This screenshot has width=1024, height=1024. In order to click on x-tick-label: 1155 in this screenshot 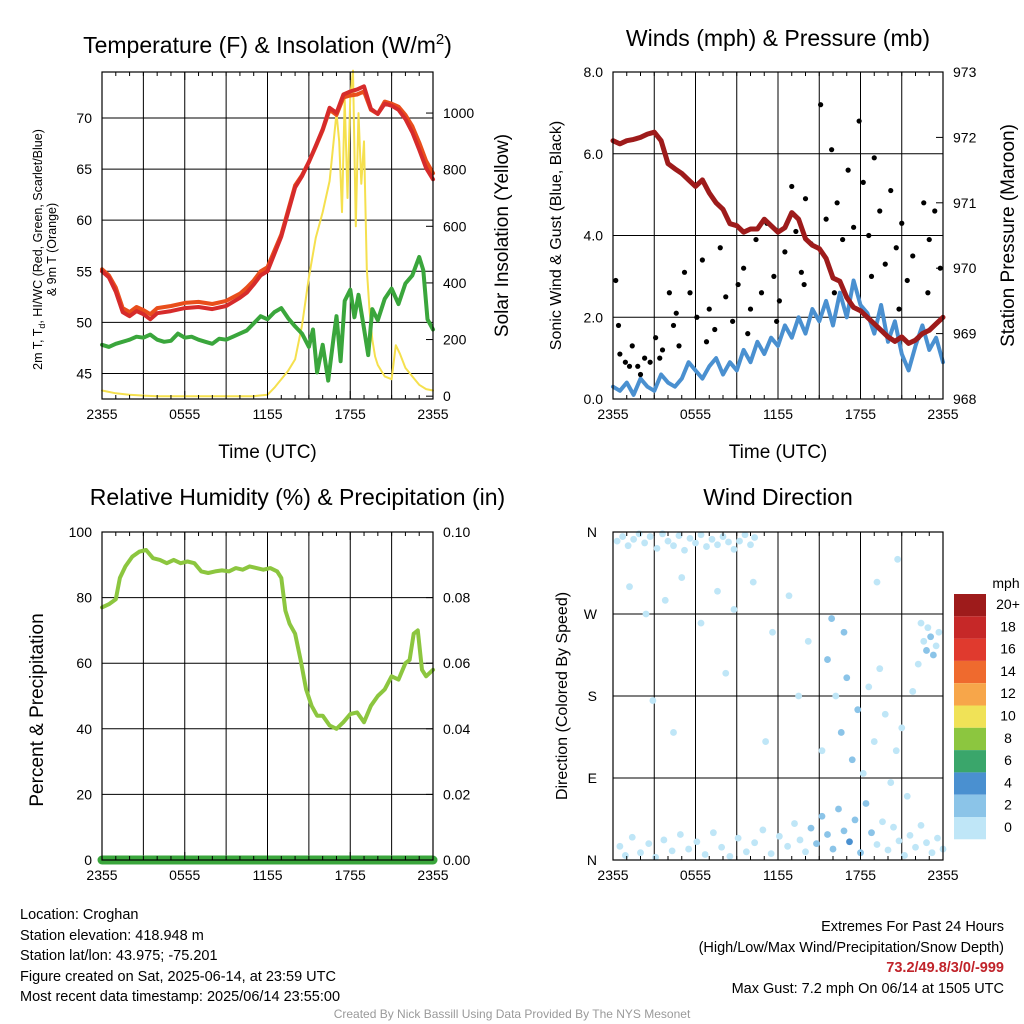, I will do `click(778, 414)`.